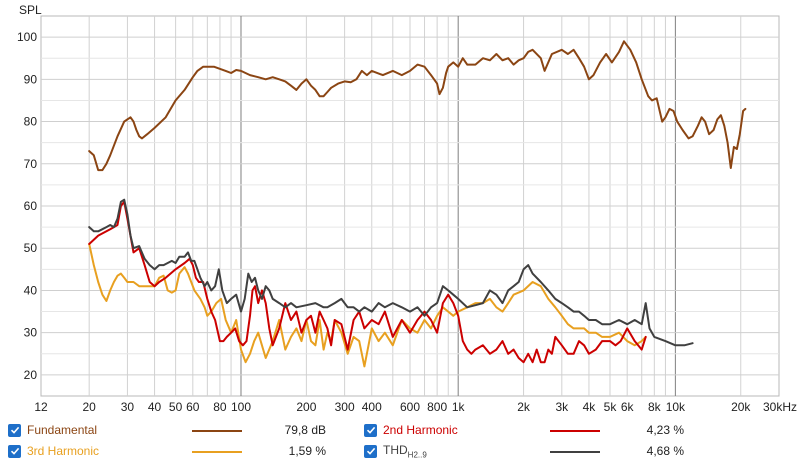 Image resolution: width=800 pixels, height=463 pixels. I want to click on x-tick-label: 40, so click(155, 407).